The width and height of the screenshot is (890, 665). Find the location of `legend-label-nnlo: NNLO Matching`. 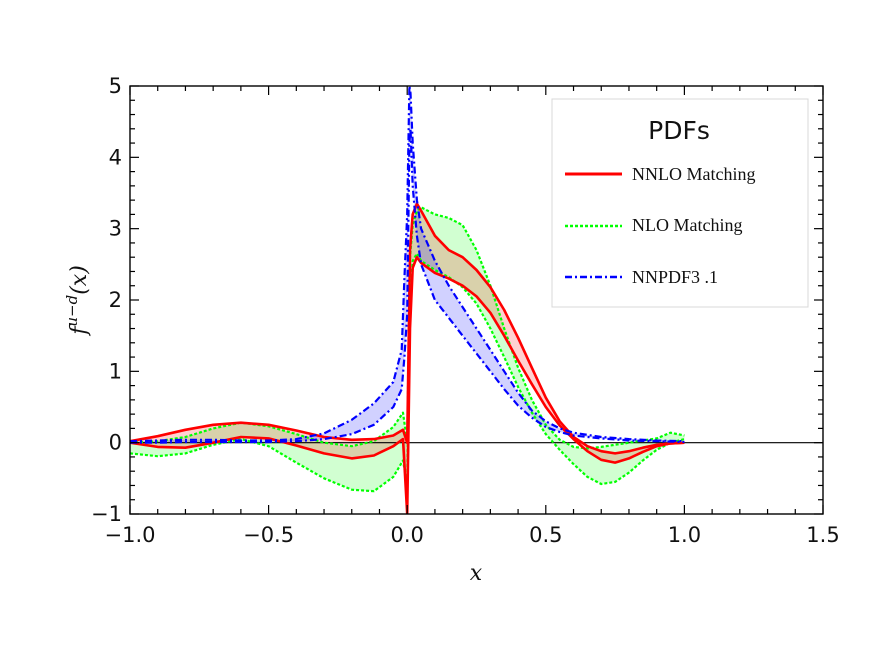

legend-label-nnlo: NNLO Matching is located at coordinates (693, 174).